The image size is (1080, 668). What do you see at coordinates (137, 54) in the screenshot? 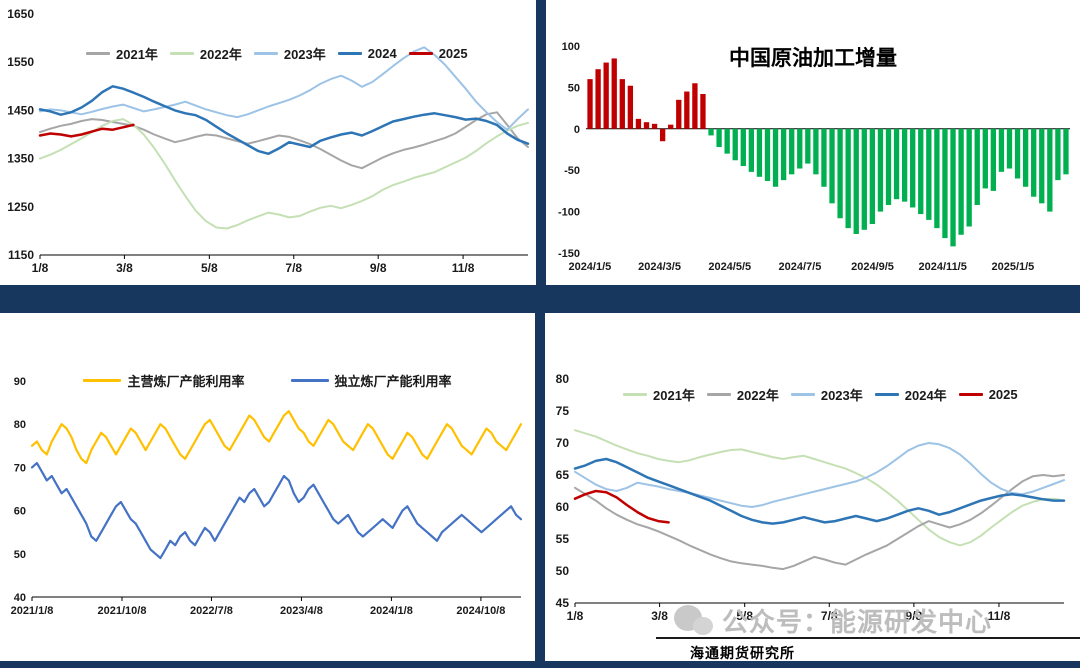
I see `legend-label: 2021年` at bounding box center [137, 54].